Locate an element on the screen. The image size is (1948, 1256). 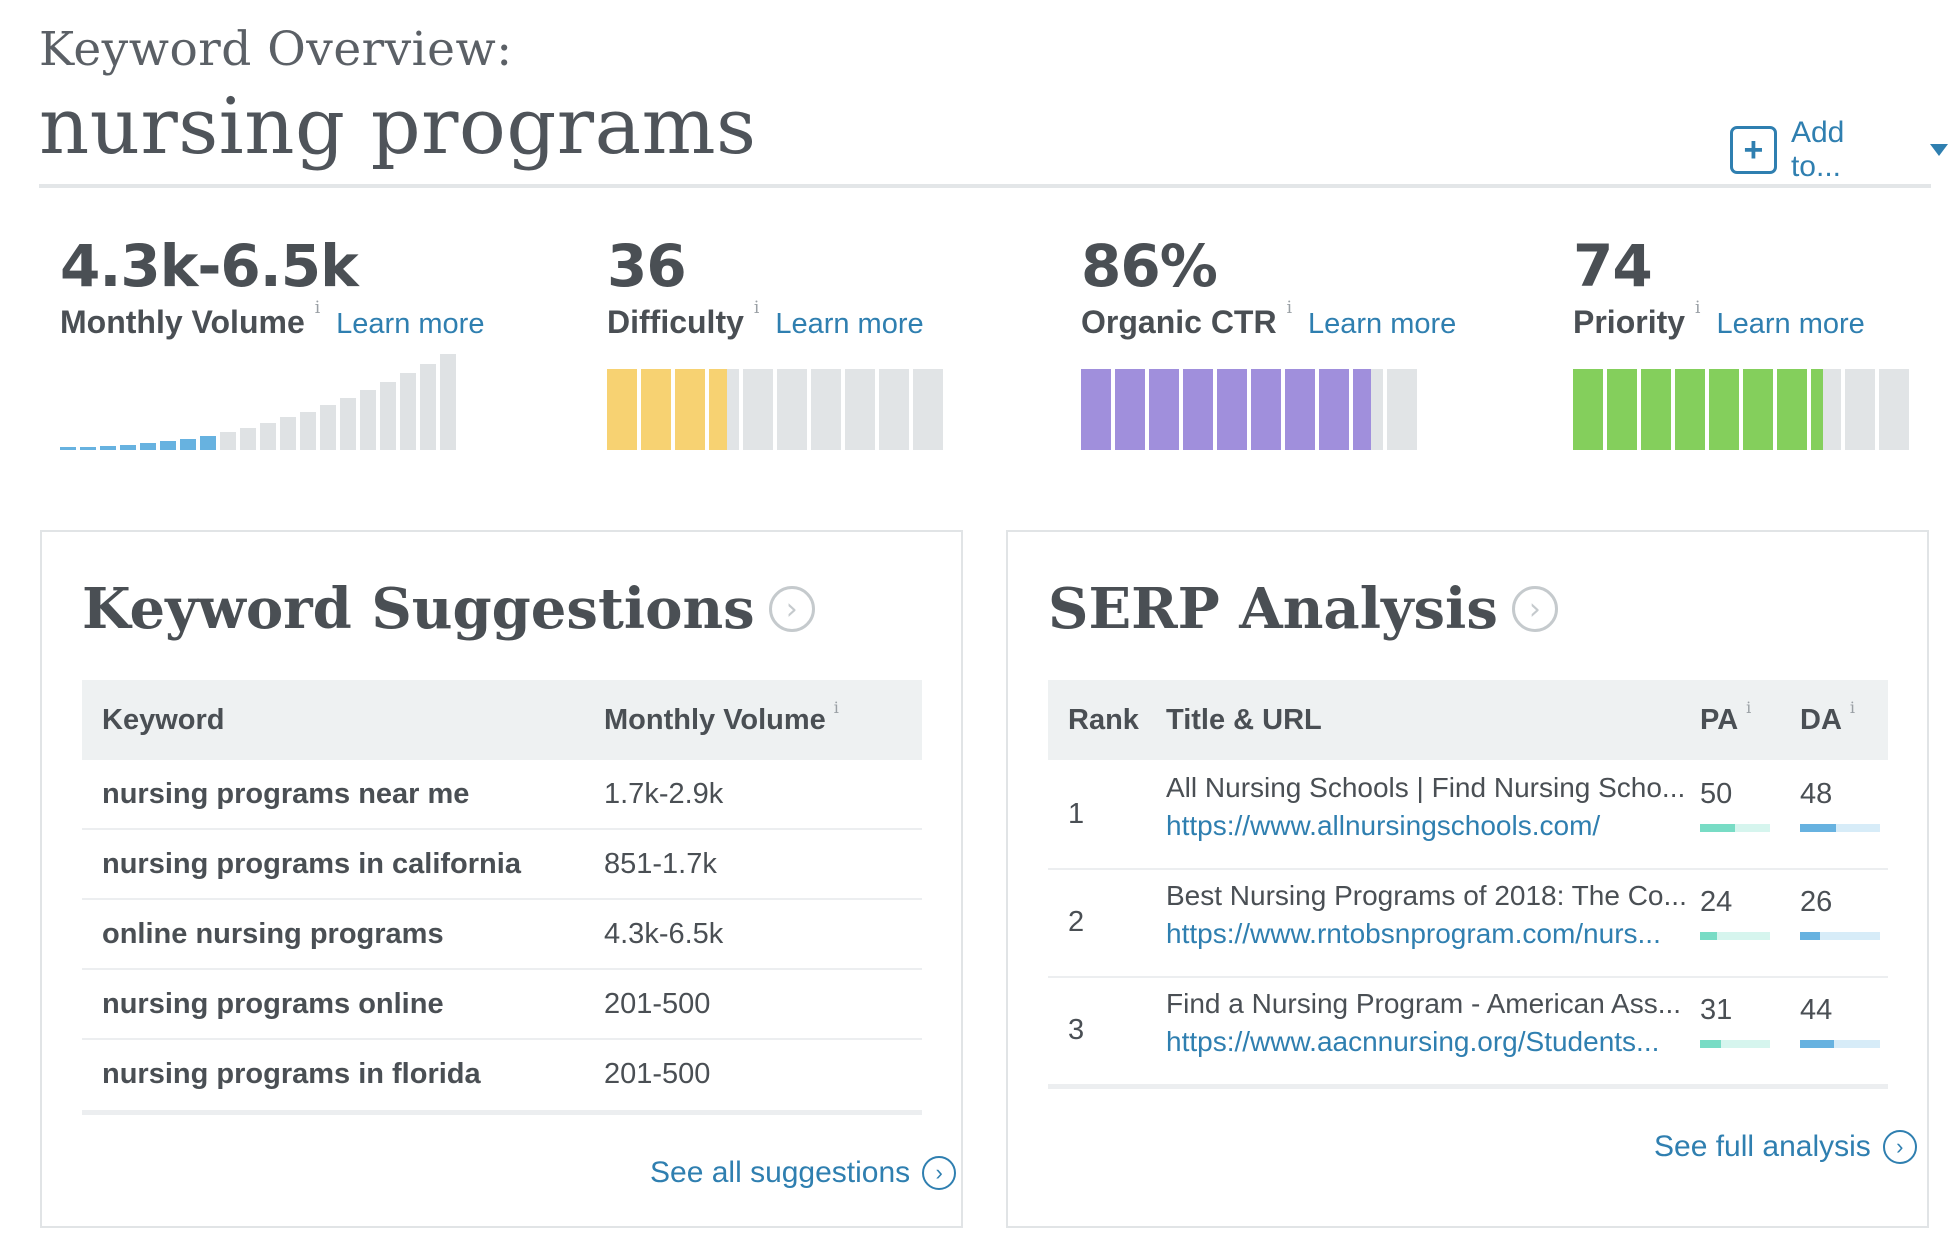
metric-monthly-volume: 4.3k-6.5k Monthly Volume i Learn more is located at coordinates (272, 286).